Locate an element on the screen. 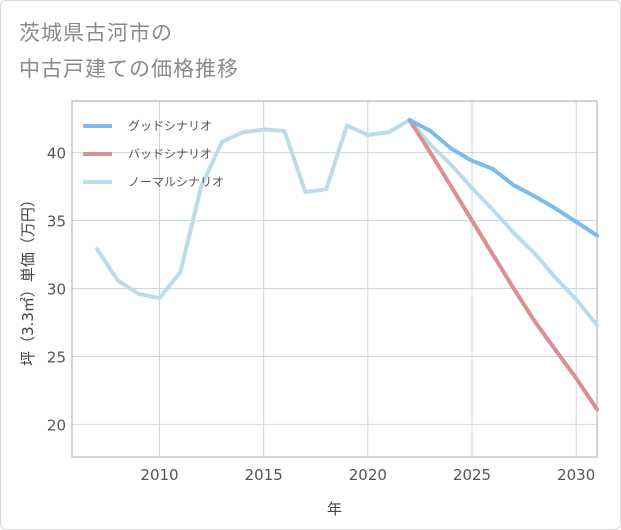 Image resolution: width=621 pixels, height=530 pixels. y-tick-label: 30 is located at coordinates (56, 290).